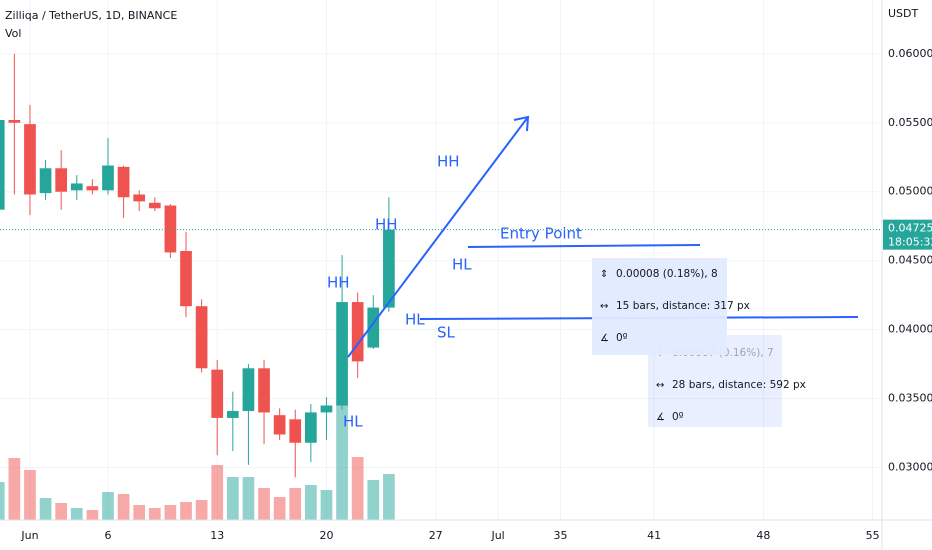  I want to click on x-tick-label: 41, so click(654, 535).